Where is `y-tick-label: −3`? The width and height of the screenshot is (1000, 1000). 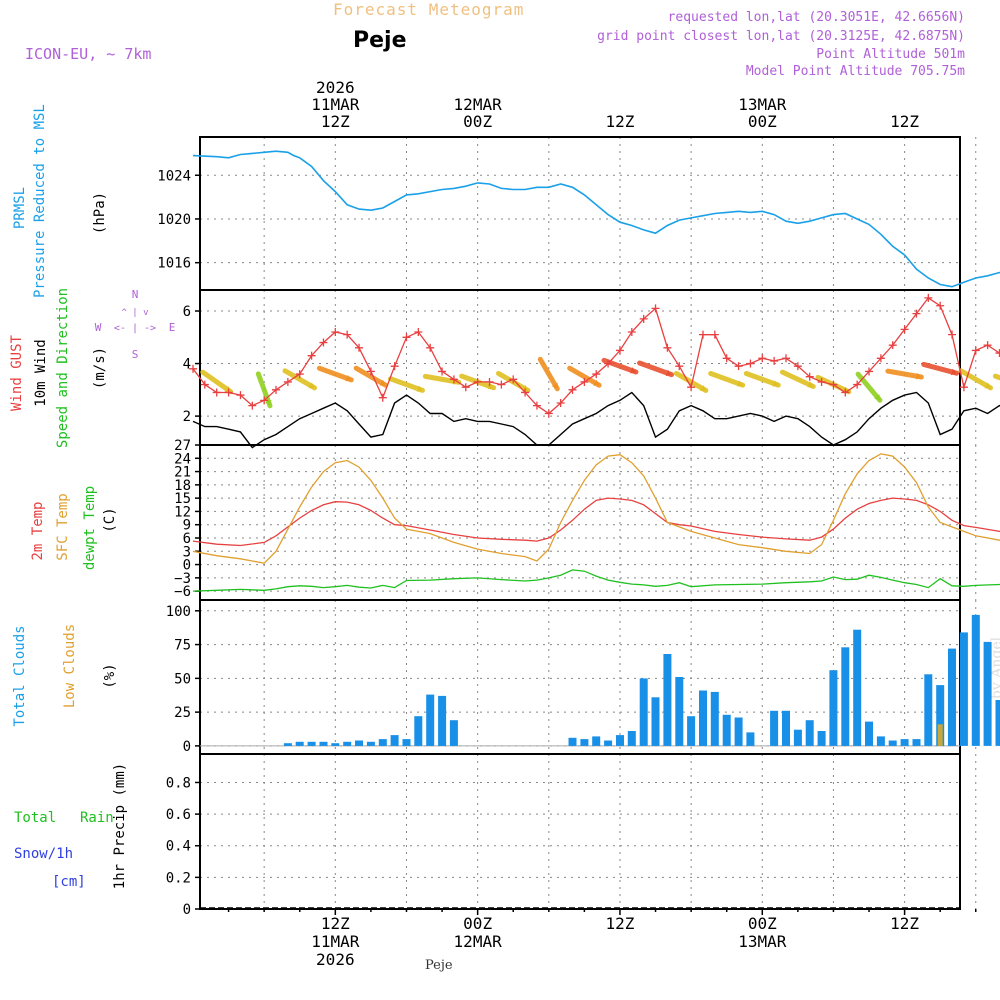
y-tick-label: −3 is located at coordinates (182, 579).